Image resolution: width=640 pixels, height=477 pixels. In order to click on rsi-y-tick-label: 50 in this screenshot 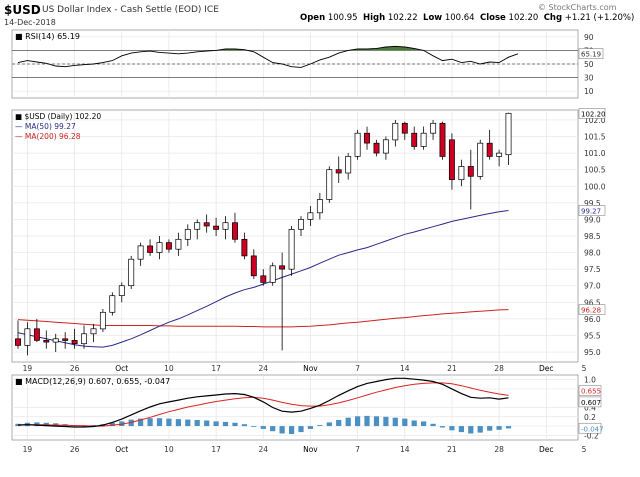, I will do `click(589, 64)`.